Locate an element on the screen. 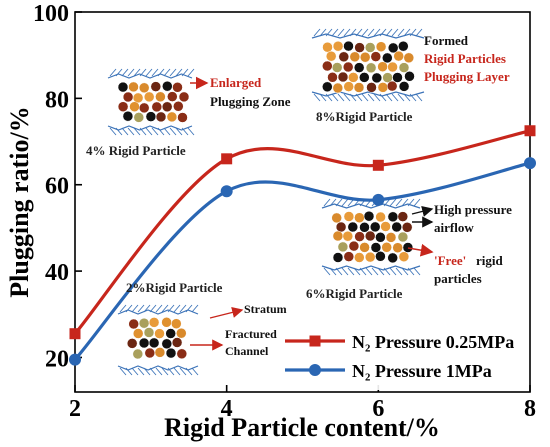  label-enlarged: Enlarged is located at coordinates (236, 82).